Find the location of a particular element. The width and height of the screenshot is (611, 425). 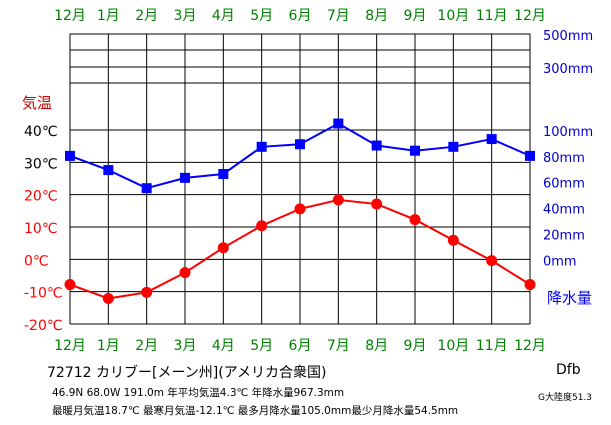

station-title: 72712 カリブー[メーン州](アメリカ合衆国) is located at coordinates (187, 373).